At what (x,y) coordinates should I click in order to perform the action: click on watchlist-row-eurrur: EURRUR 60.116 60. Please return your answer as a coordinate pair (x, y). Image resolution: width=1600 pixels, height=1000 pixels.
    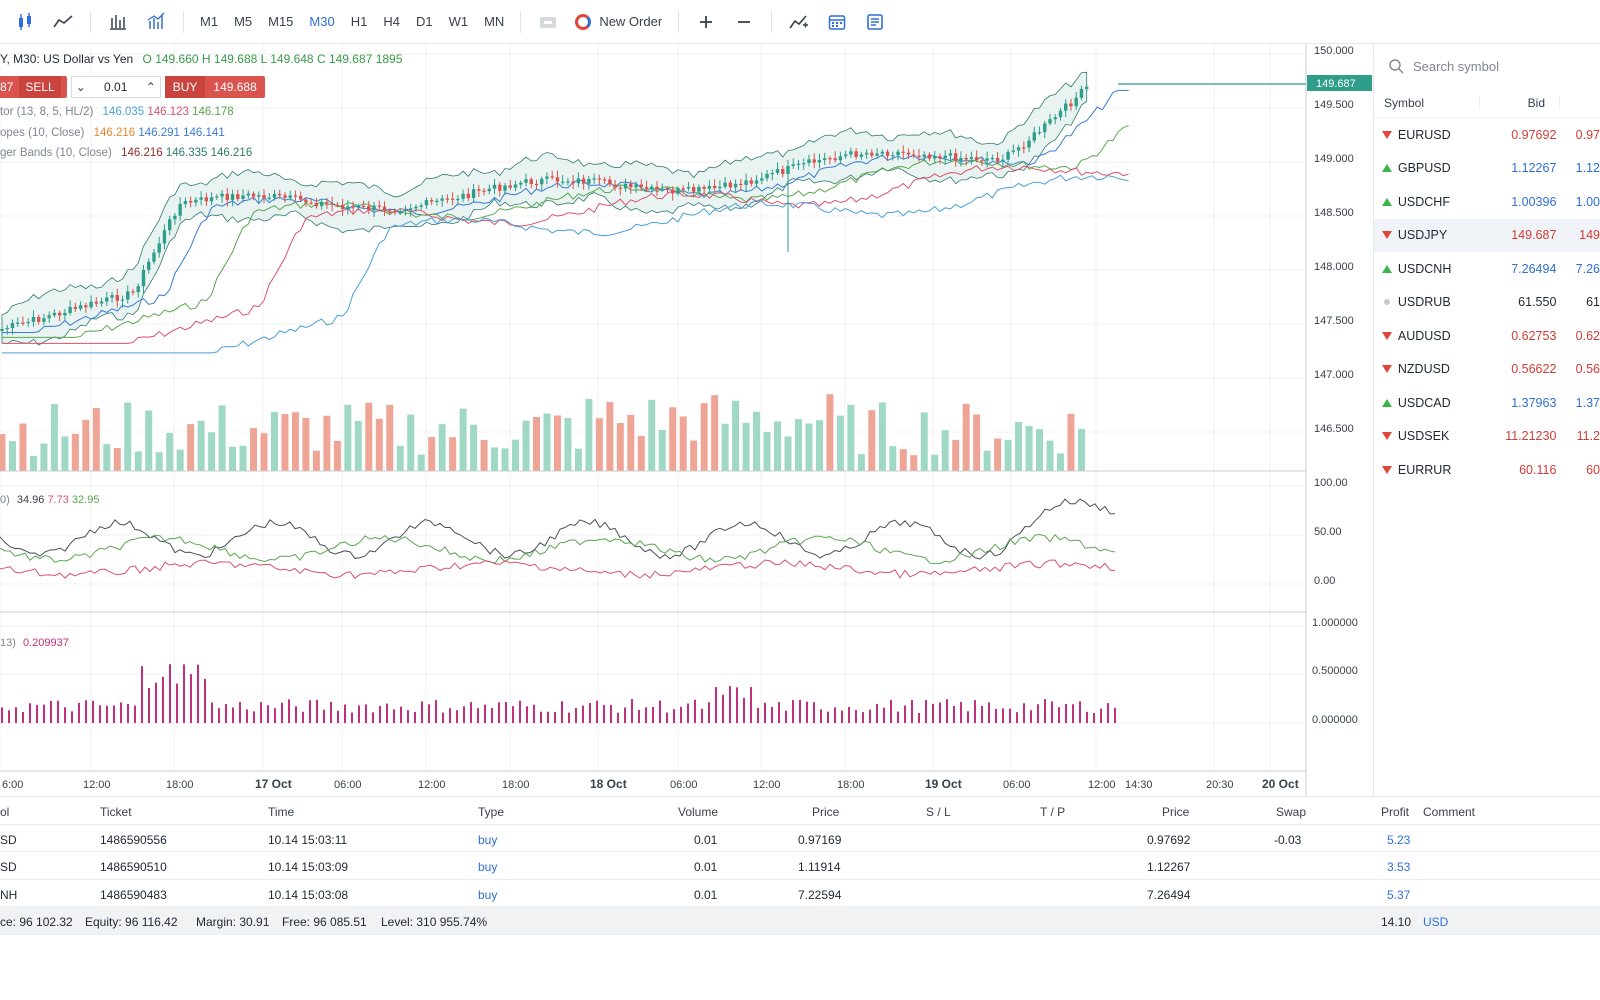
    Looking at the image, I should click on (1487, 470).